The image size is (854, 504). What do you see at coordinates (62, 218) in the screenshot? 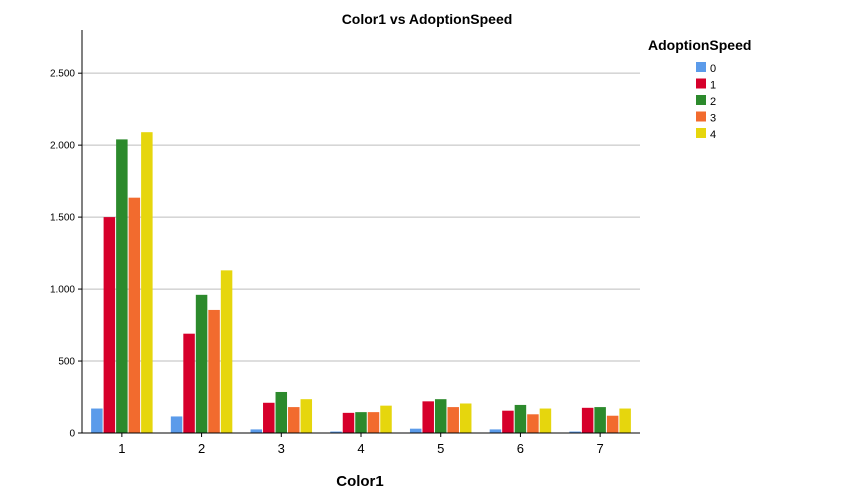
I see `y-tick-label: 1.500` at bounding box center [62, 218].